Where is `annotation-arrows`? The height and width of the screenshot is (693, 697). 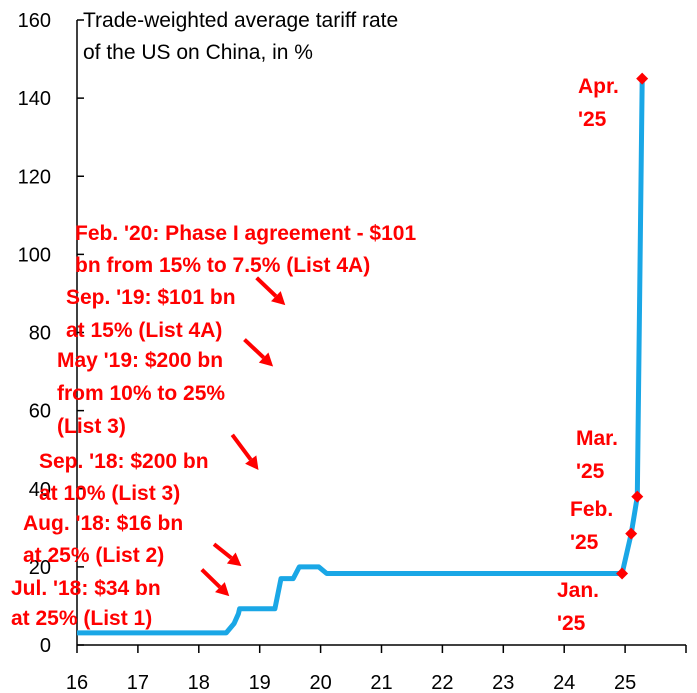 annotation-arrows is located at coordinates (243, 436).